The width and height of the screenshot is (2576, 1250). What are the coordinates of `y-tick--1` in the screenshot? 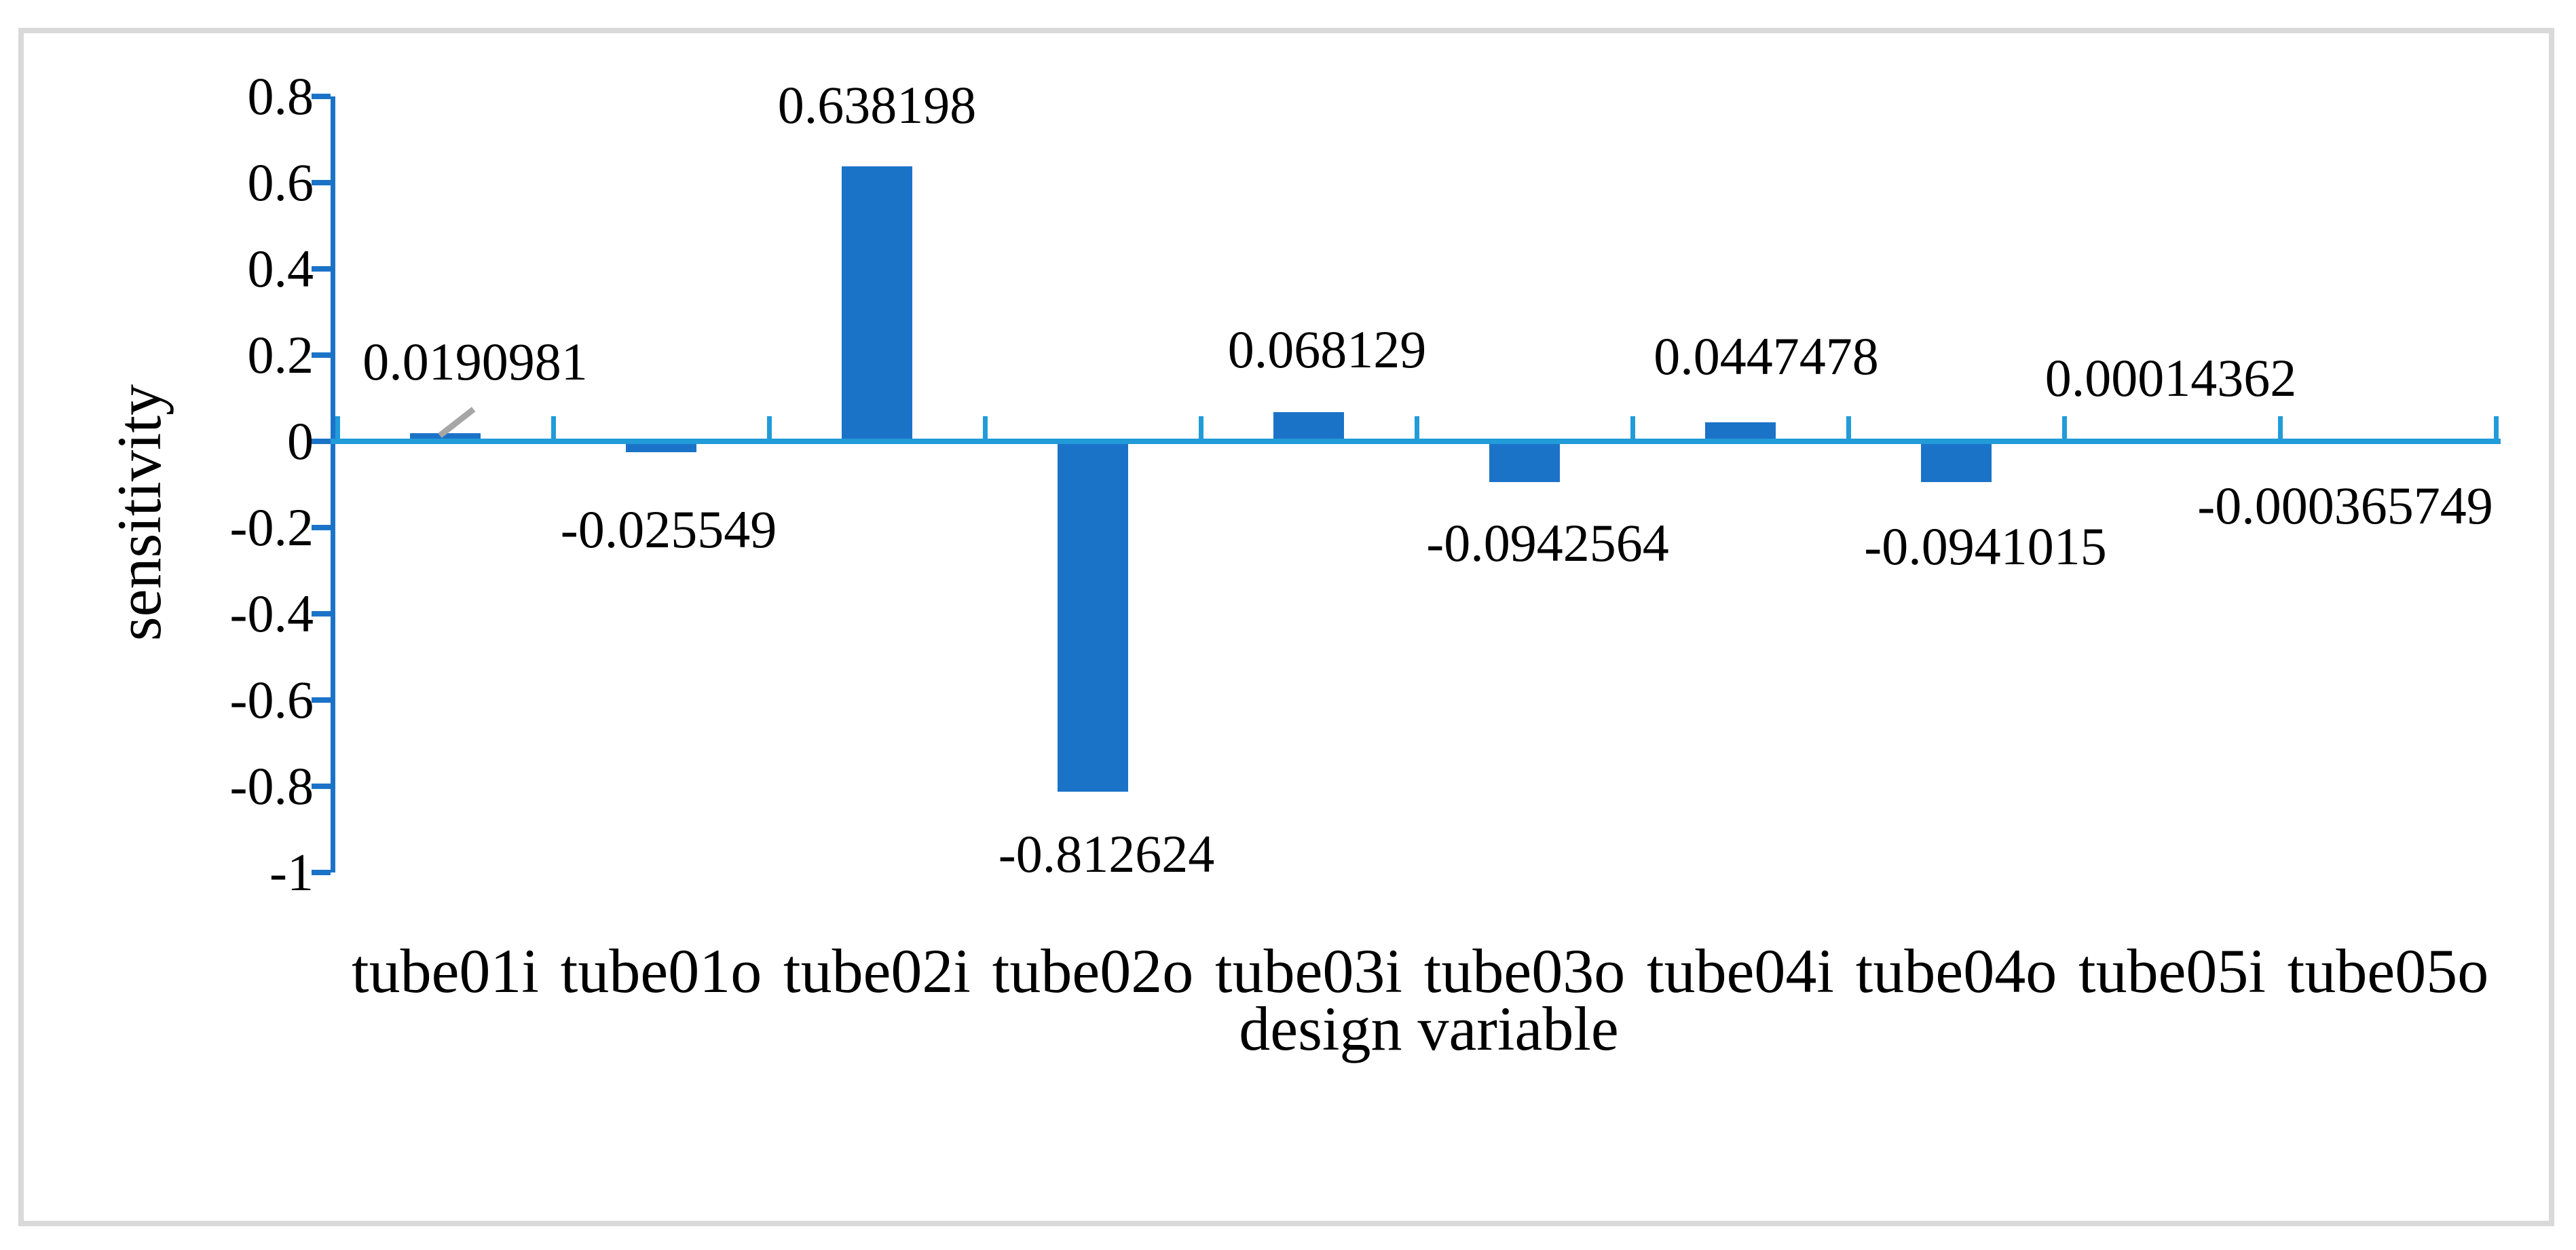 It's located at (322, 872).